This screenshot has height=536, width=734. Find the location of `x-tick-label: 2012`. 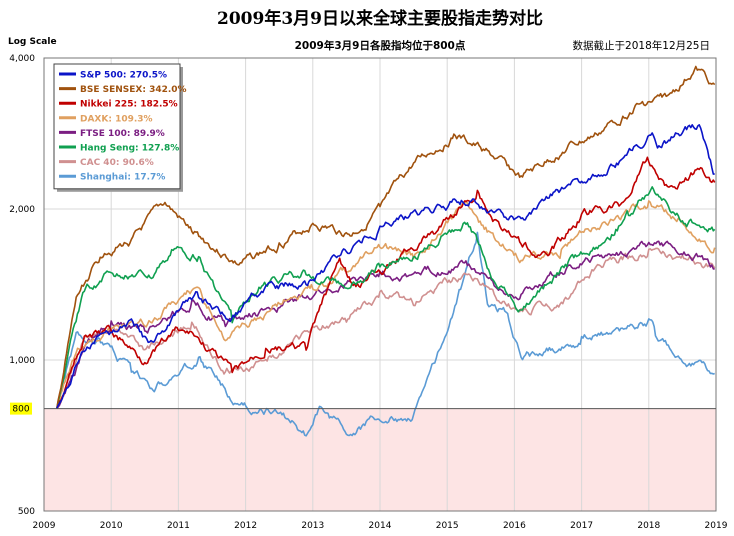

x-tick-label: 2012 is located at coordinates (245, 526).